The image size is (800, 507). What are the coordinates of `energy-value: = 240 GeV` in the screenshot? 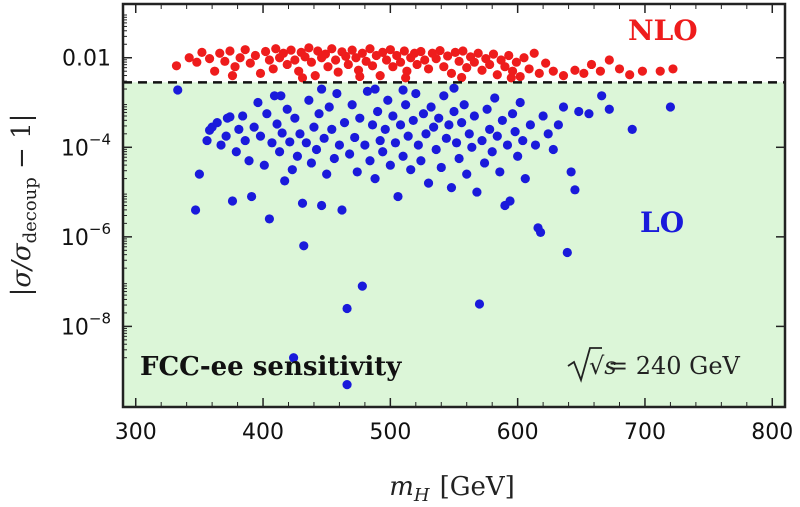 It's located at (674, 366).